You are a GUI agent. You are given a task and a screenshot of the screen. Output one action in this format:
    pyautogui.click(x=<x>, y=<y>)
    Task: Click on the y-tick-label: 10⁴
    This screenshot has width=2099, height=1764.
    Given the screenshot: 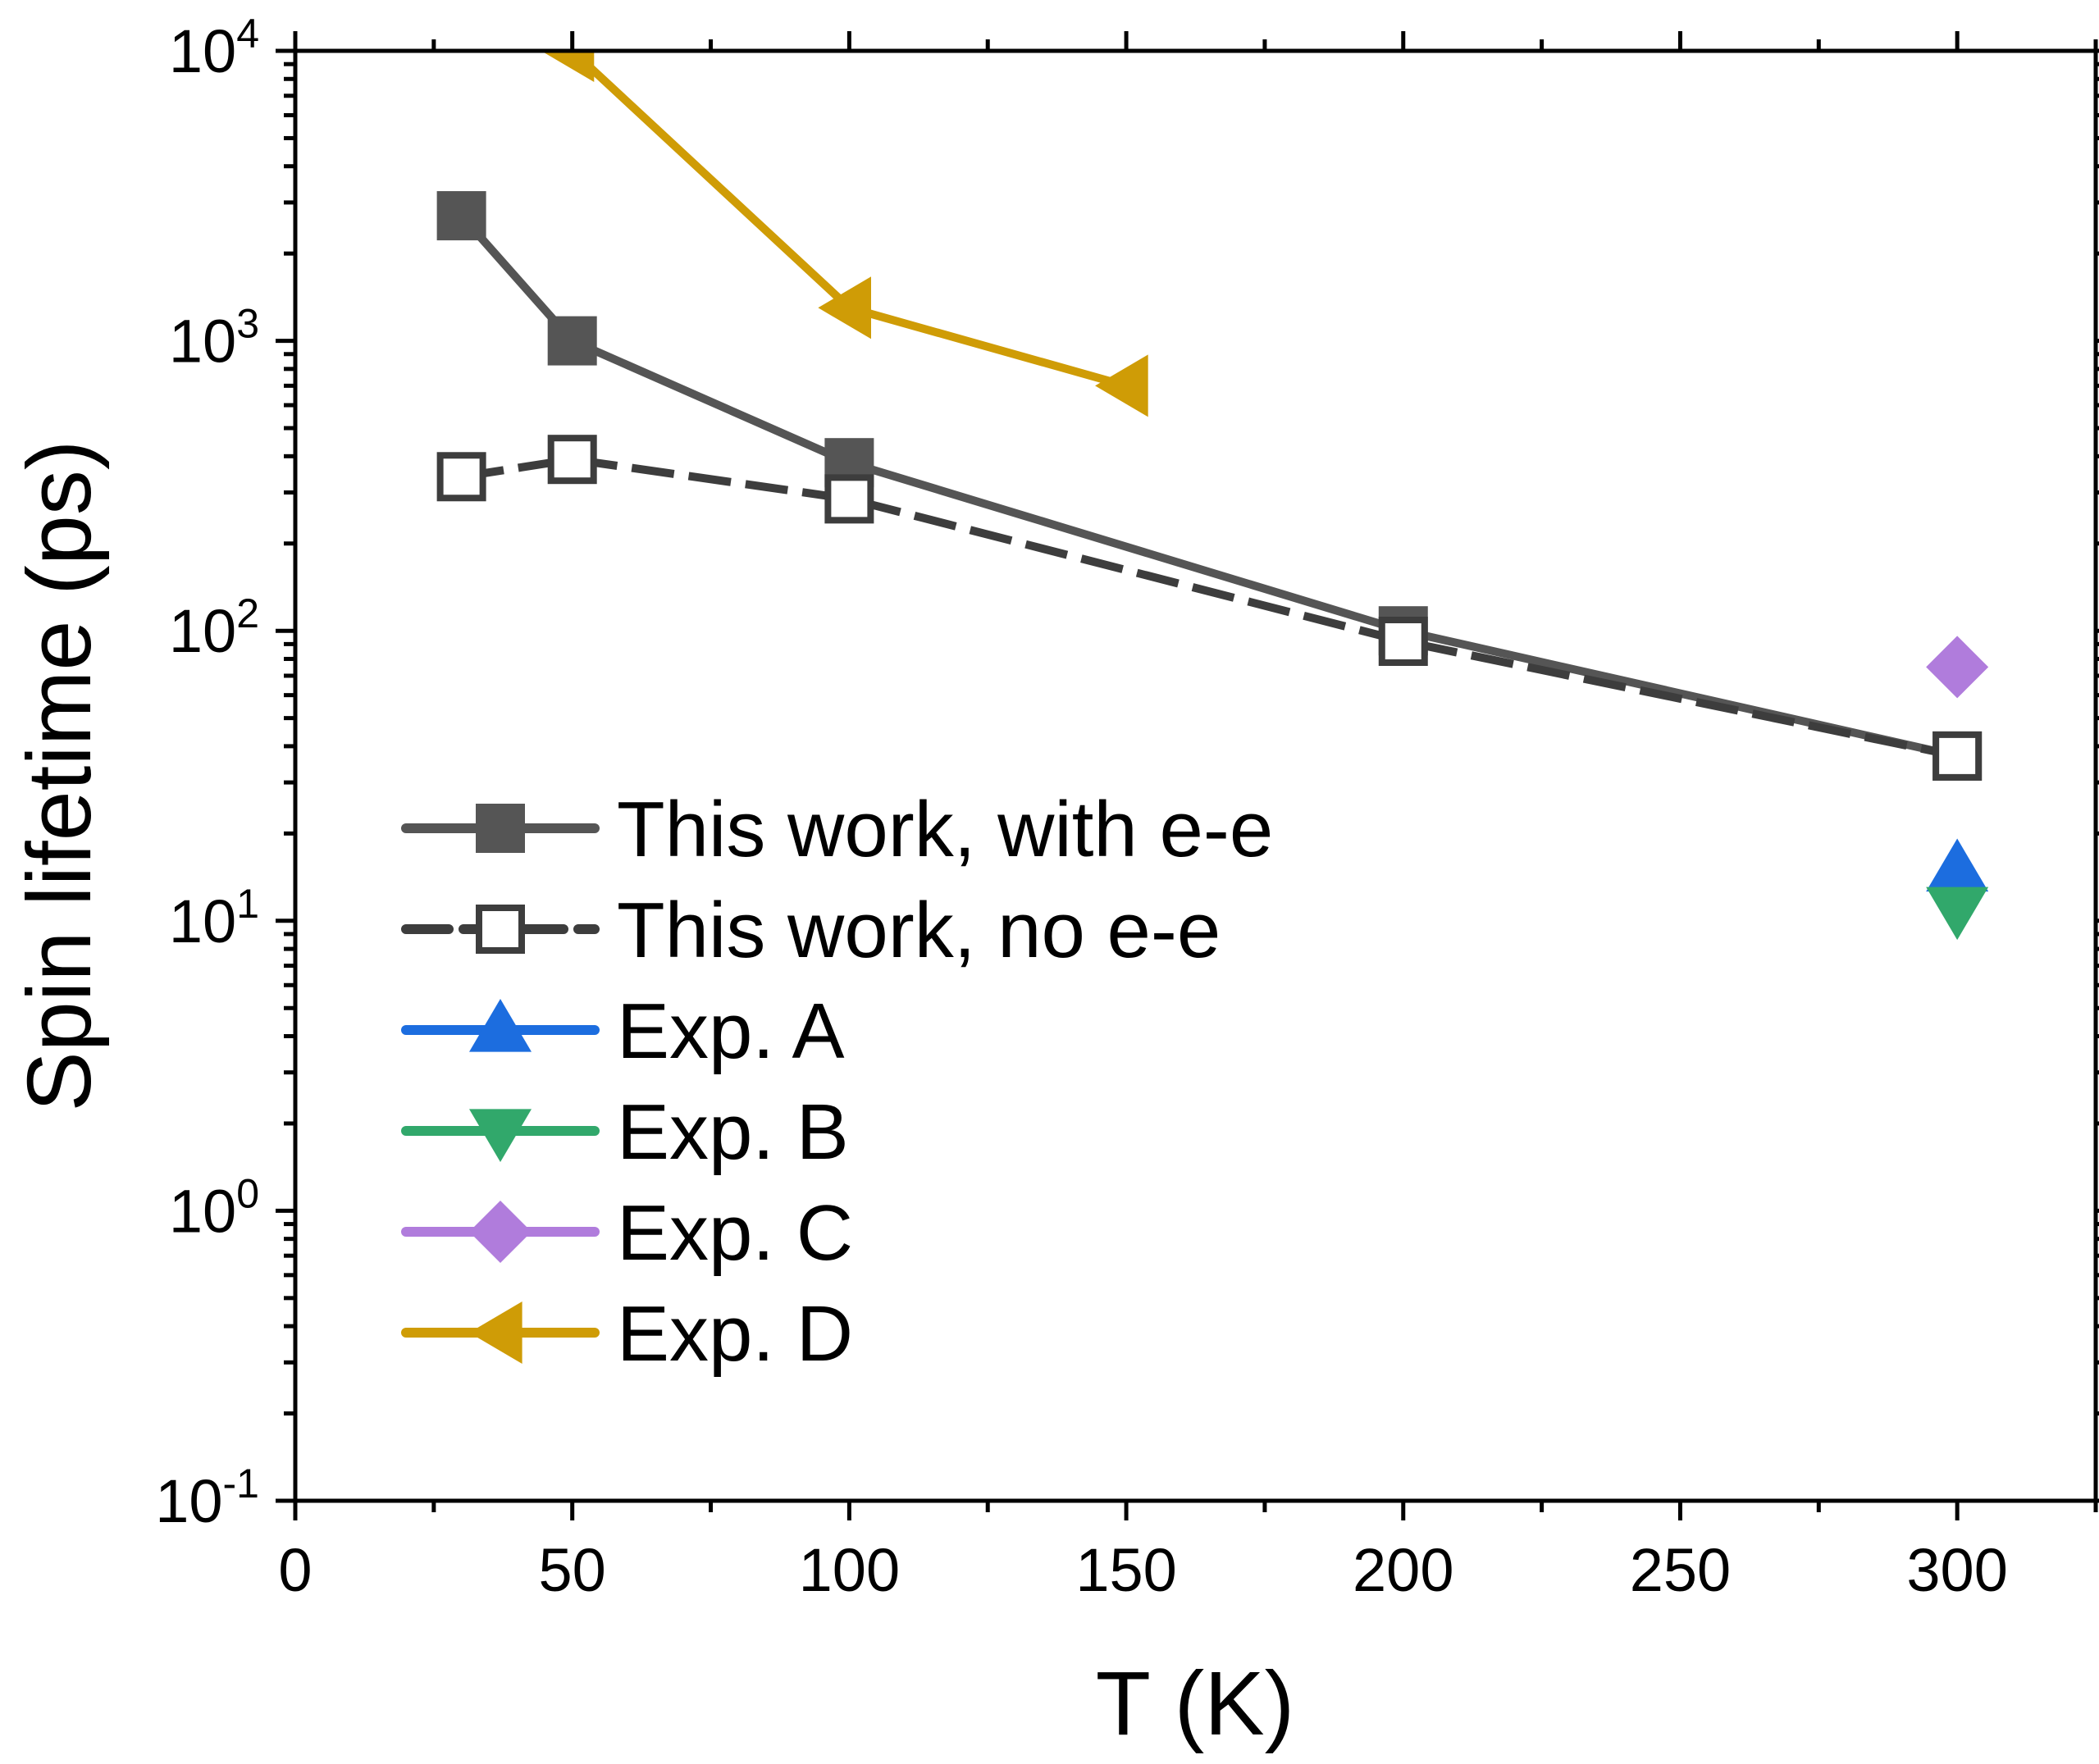 What is the action you would take?
    pyautogui.click(x=214, y=48)
    